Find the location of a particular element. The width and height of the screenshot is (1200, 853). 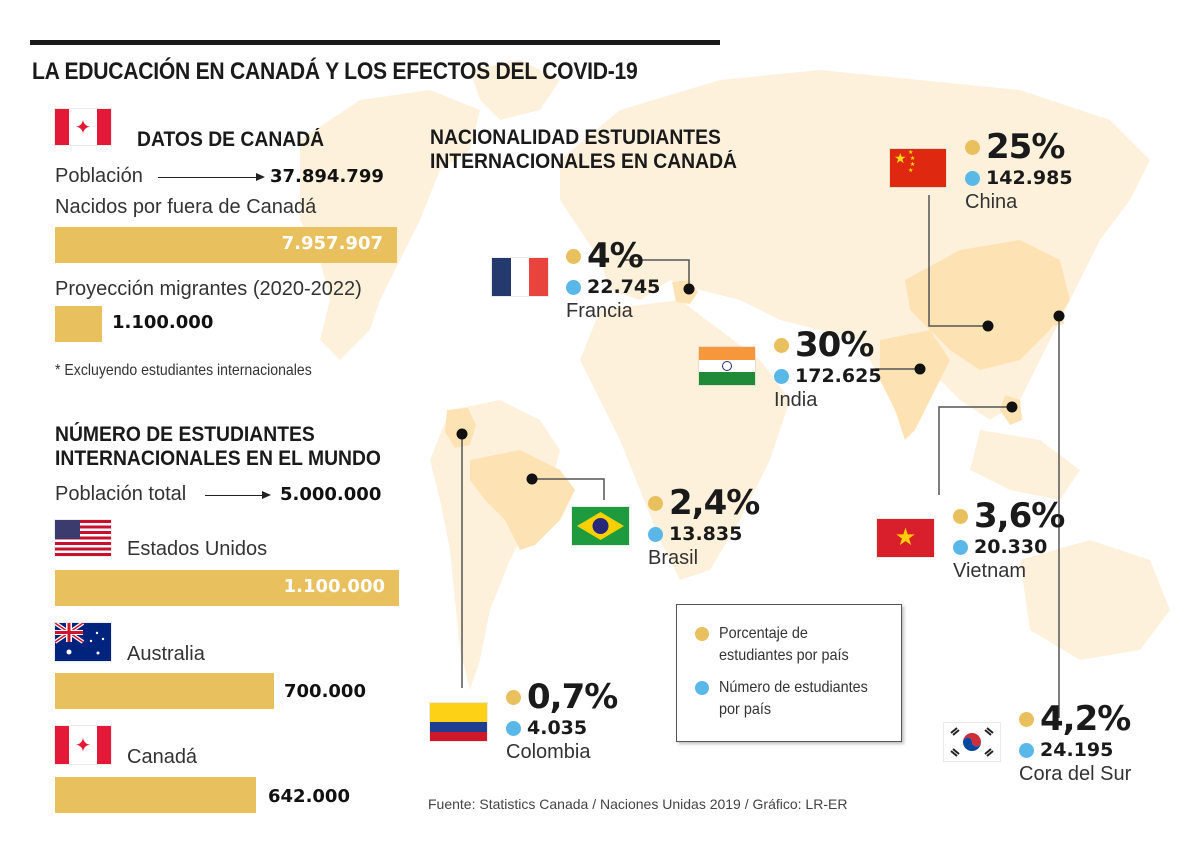

india-dot is located at coordinates (920, 369).